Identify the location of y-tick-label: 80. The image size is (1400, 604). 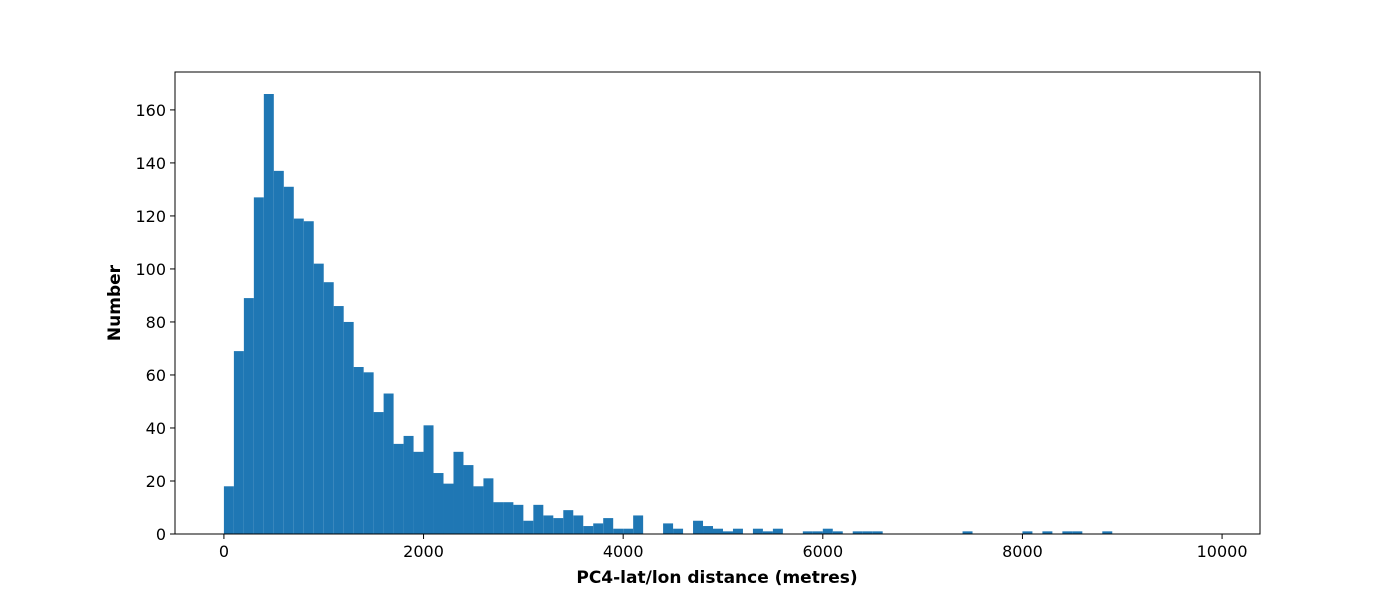
(156, 322).